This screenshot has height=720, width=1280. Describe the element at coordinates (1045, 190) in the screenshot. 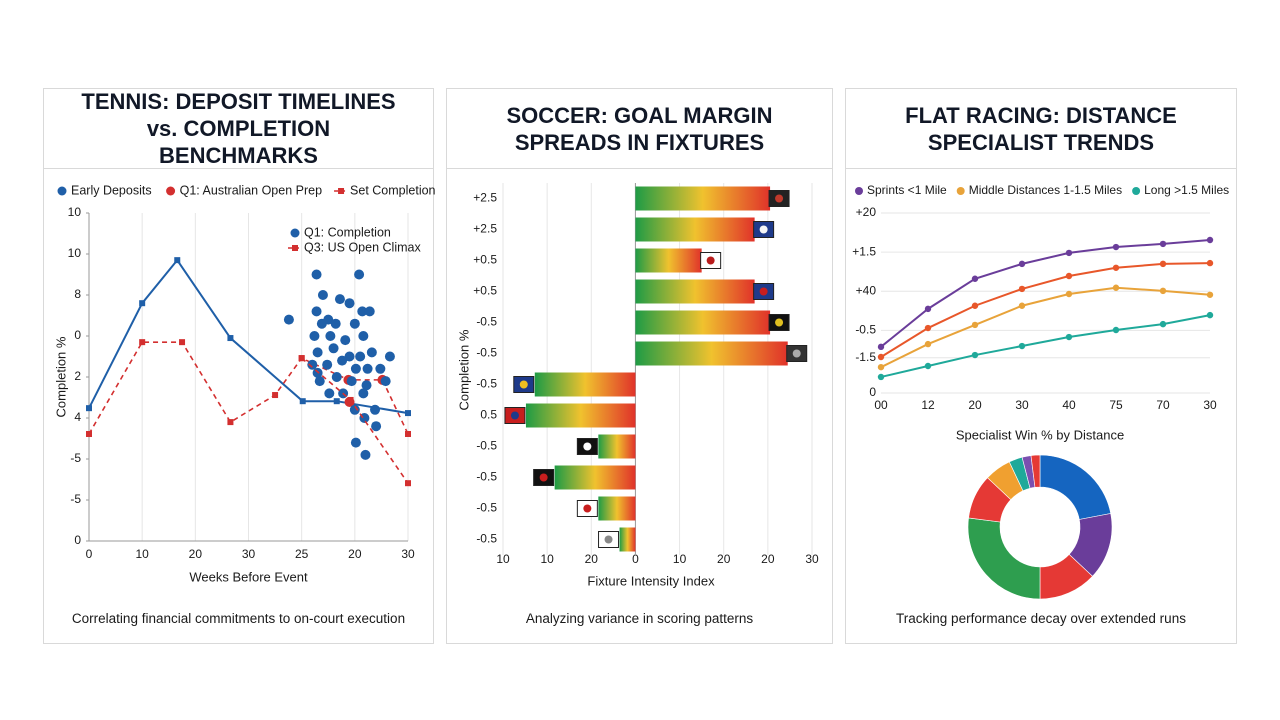

I see `legend-label: Middle Distances 1-1.5 Miles` at that location.